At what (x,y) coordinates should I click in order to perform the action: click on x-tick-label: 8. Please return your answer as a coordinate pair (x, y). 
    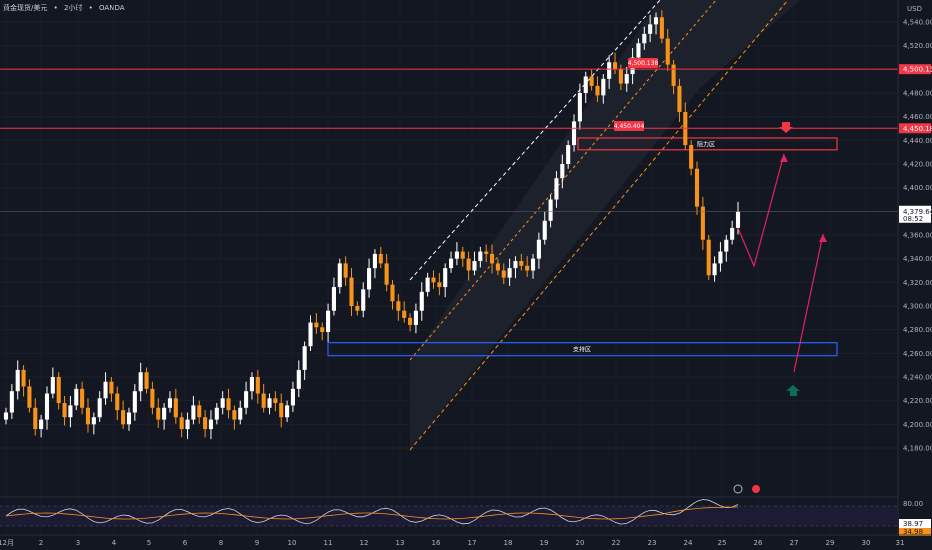
    Looking at the image, I should click on (221, 543).